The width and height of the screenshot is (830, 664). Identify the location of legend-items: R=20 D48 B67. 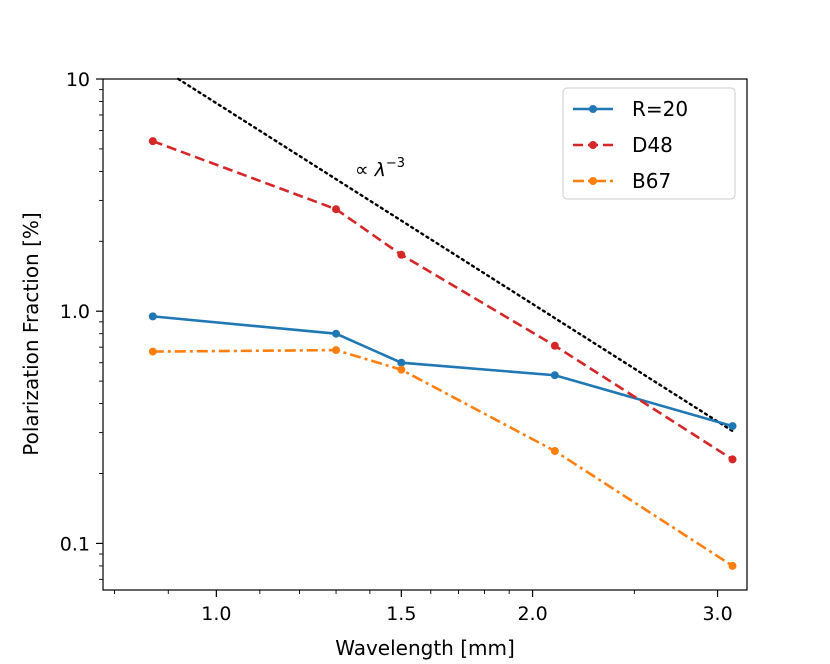
(630, 145).